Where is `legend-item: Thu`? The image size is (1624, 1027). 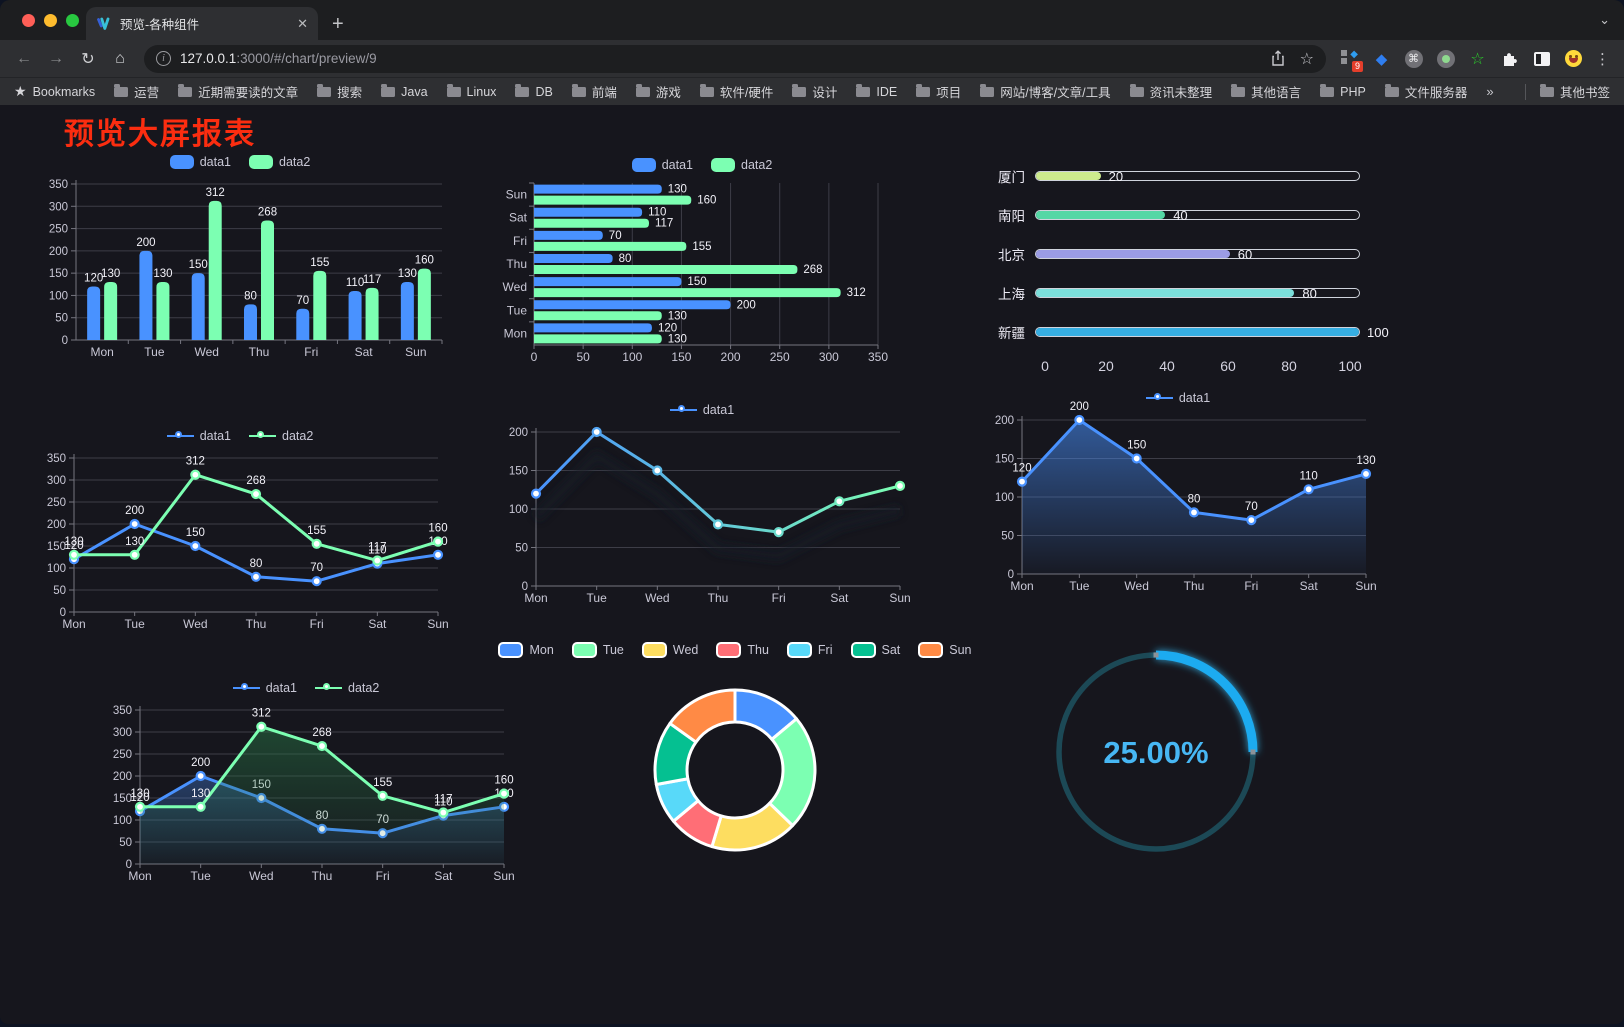
legend-item: Thu is located at coordinates (742, 650).